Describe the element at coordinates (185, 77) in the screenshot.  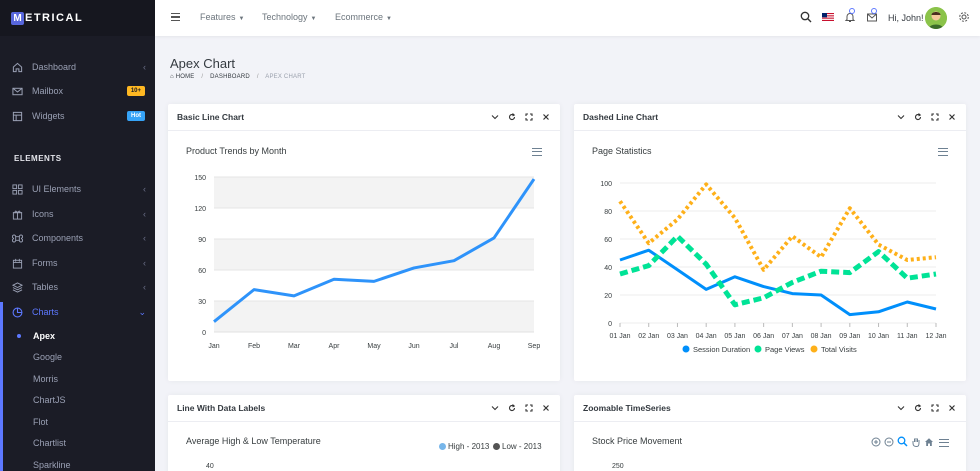
I see `breadcrumb-home: HOME` at that location.